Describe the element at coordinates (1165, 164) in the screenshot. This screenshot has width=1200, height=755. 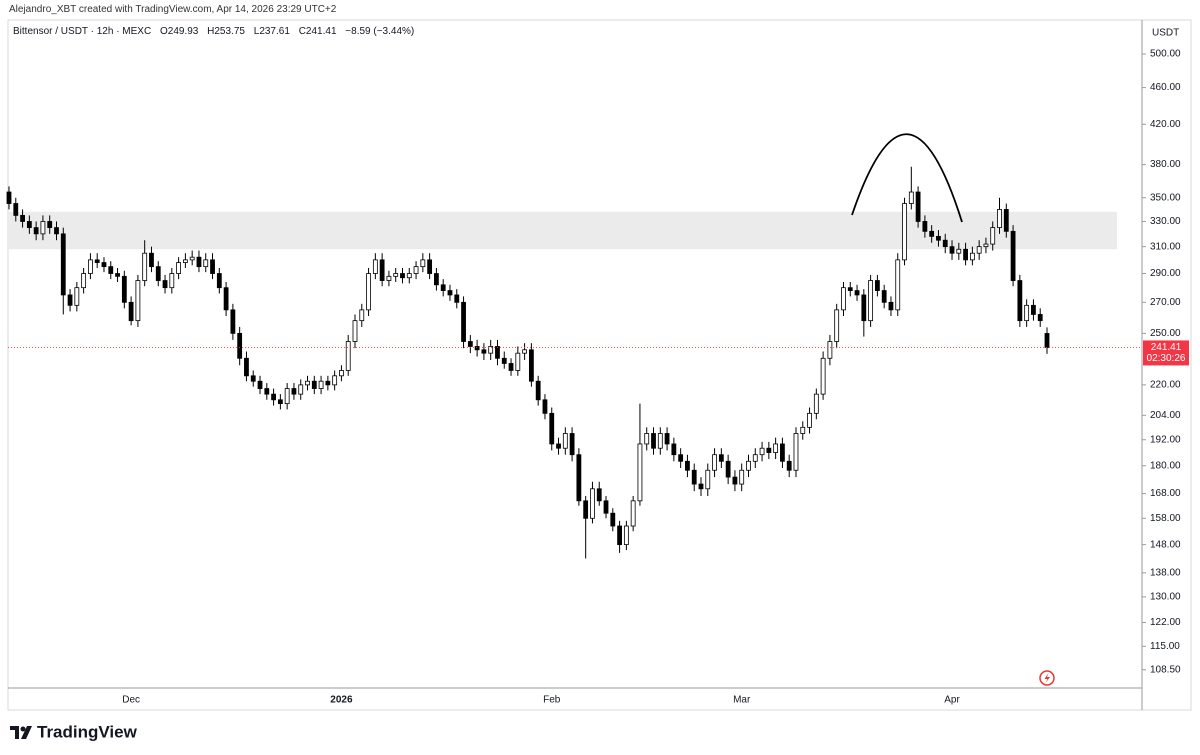
I see `y-tick-label: 380.00` at that location.